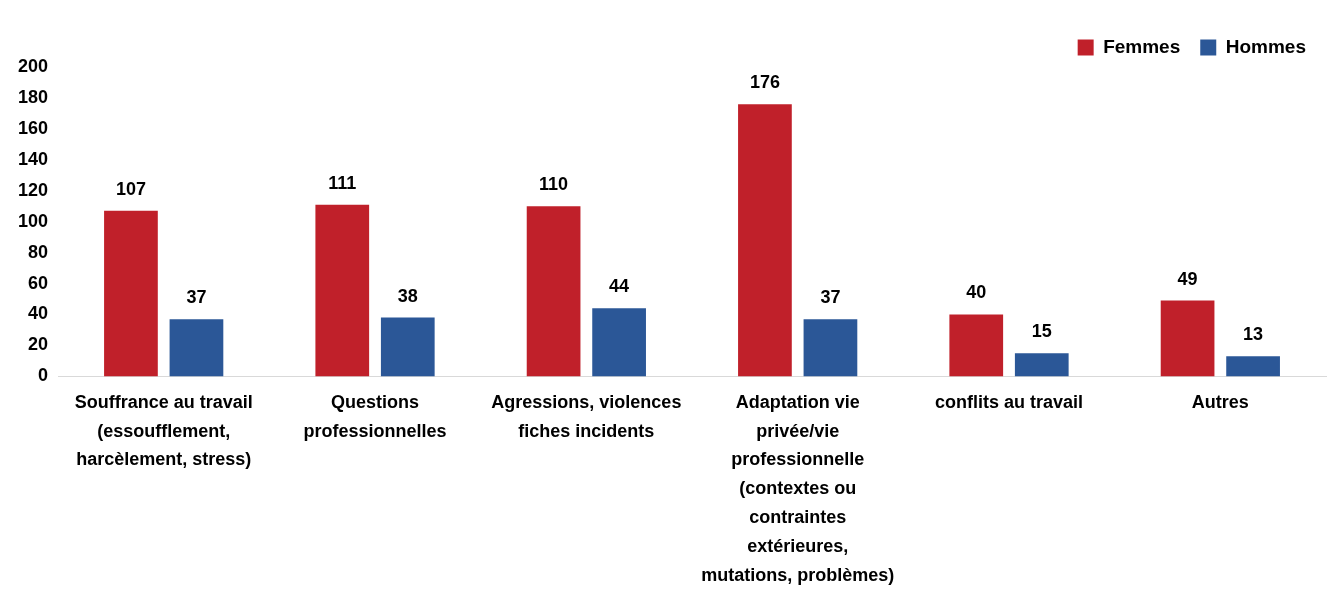 This screenshot has height=610, width=1344. What do you see at coordinates (33, 189) in the screenshot?
I see `y-tick-label: 120` at bounding box center [33, 189].